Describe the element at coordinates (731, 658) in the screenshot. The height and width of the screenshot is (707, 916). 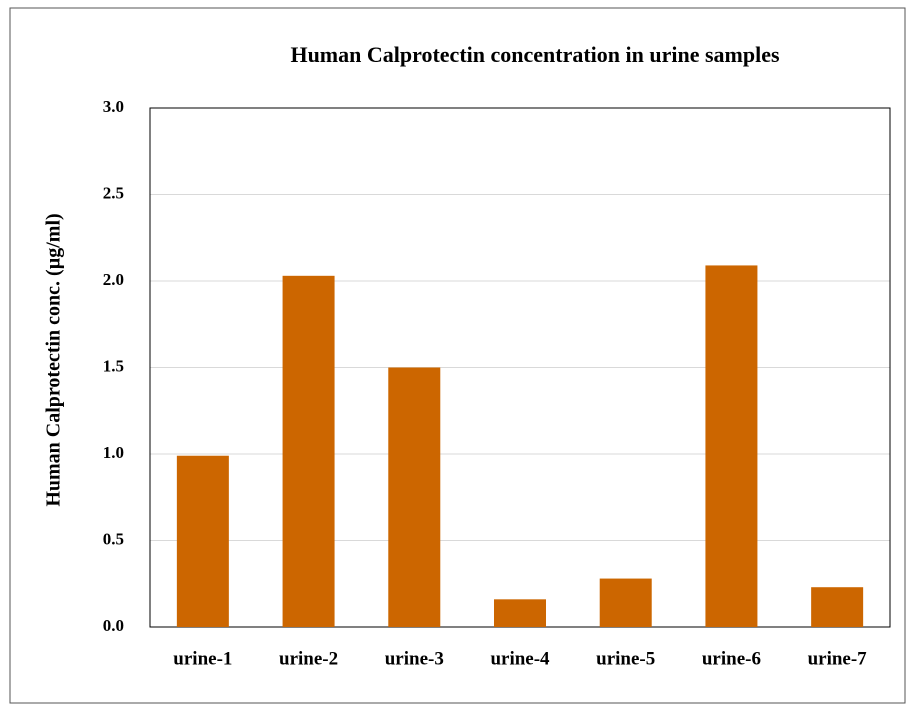
I see `x-tick-label: urine-6` at that location.